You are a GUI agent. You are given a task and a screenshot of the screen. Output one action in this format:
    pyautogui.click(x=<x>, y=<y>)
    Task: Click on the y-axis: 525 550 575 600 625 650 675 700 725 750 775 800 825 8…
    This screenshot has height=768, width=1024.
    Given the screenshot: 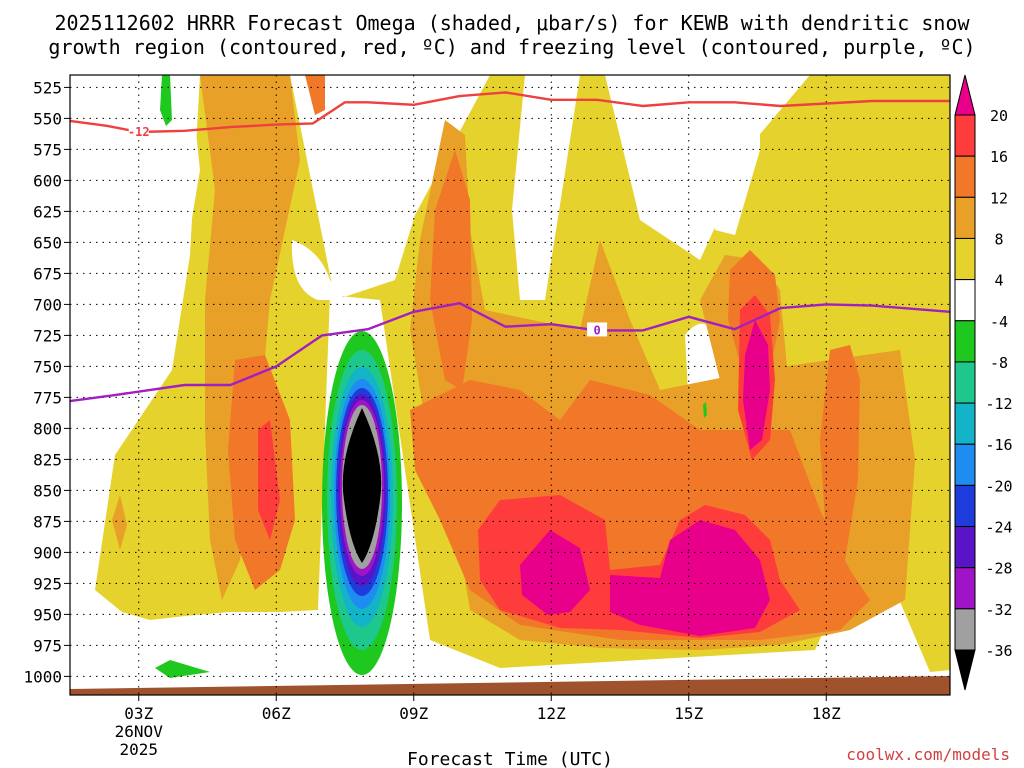 What is the action you would take?
    pyautogui.click(x=46, y=382)
    